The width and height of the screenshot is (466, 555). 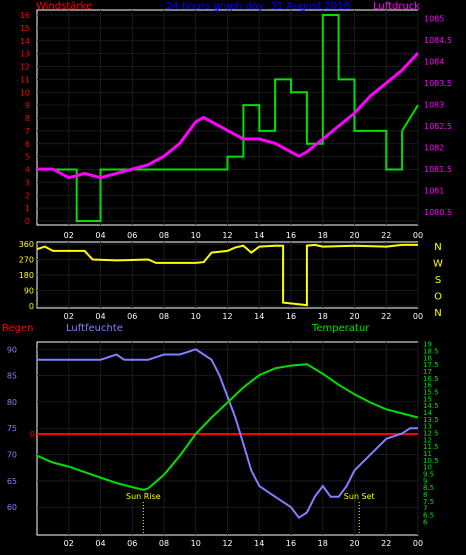 What do you see at coordinates (164, 235) in the screenshot?
I see `top-time-tick-label: 08` at bounding box center [164, 235].